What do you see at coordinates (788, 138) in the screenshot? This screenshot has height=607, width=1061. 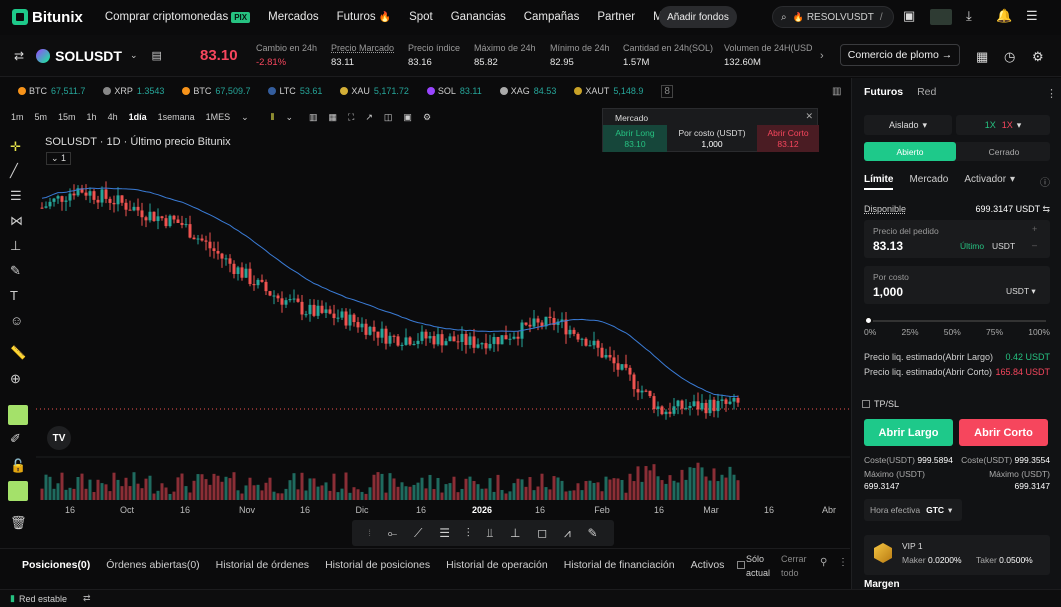 I see `quick-open-short-button: Abrir Corto 83.12` at bounding box center [788, 138].